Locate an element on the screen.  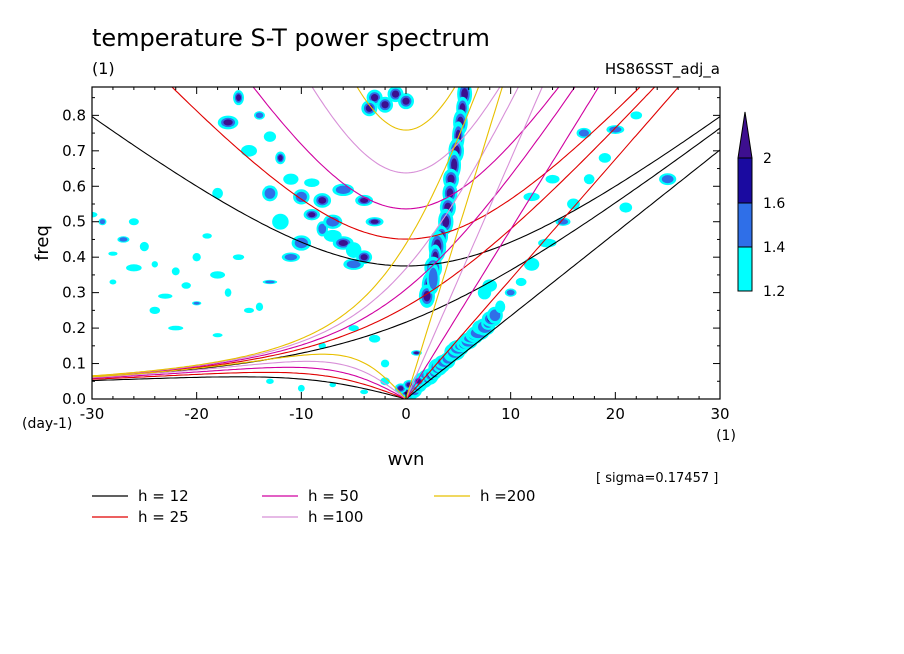
x-axis-units: (1) is located at coordinates (726, 436).